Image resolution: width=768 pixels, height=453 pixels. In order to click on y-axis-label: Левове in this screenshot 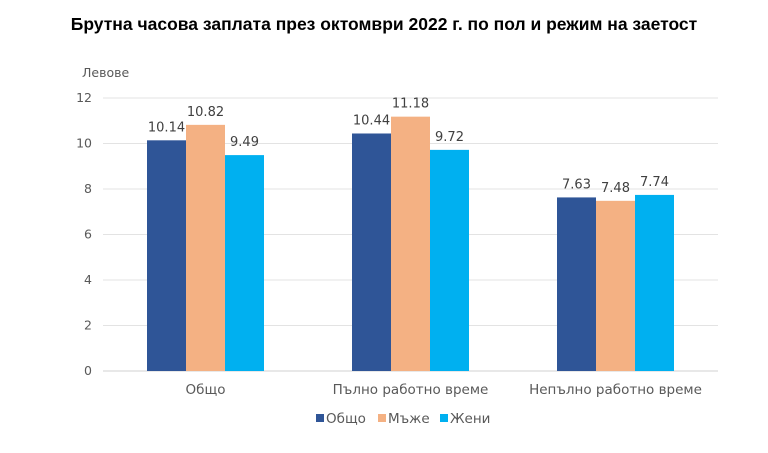, I will do `click(105, 72)`.